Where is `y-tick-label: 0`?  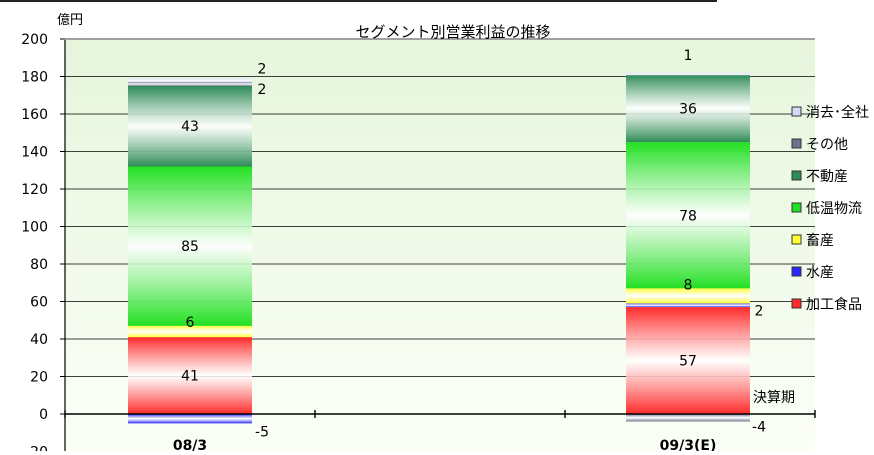
y-tick-label: 0 is located at coordinates (43, 415).